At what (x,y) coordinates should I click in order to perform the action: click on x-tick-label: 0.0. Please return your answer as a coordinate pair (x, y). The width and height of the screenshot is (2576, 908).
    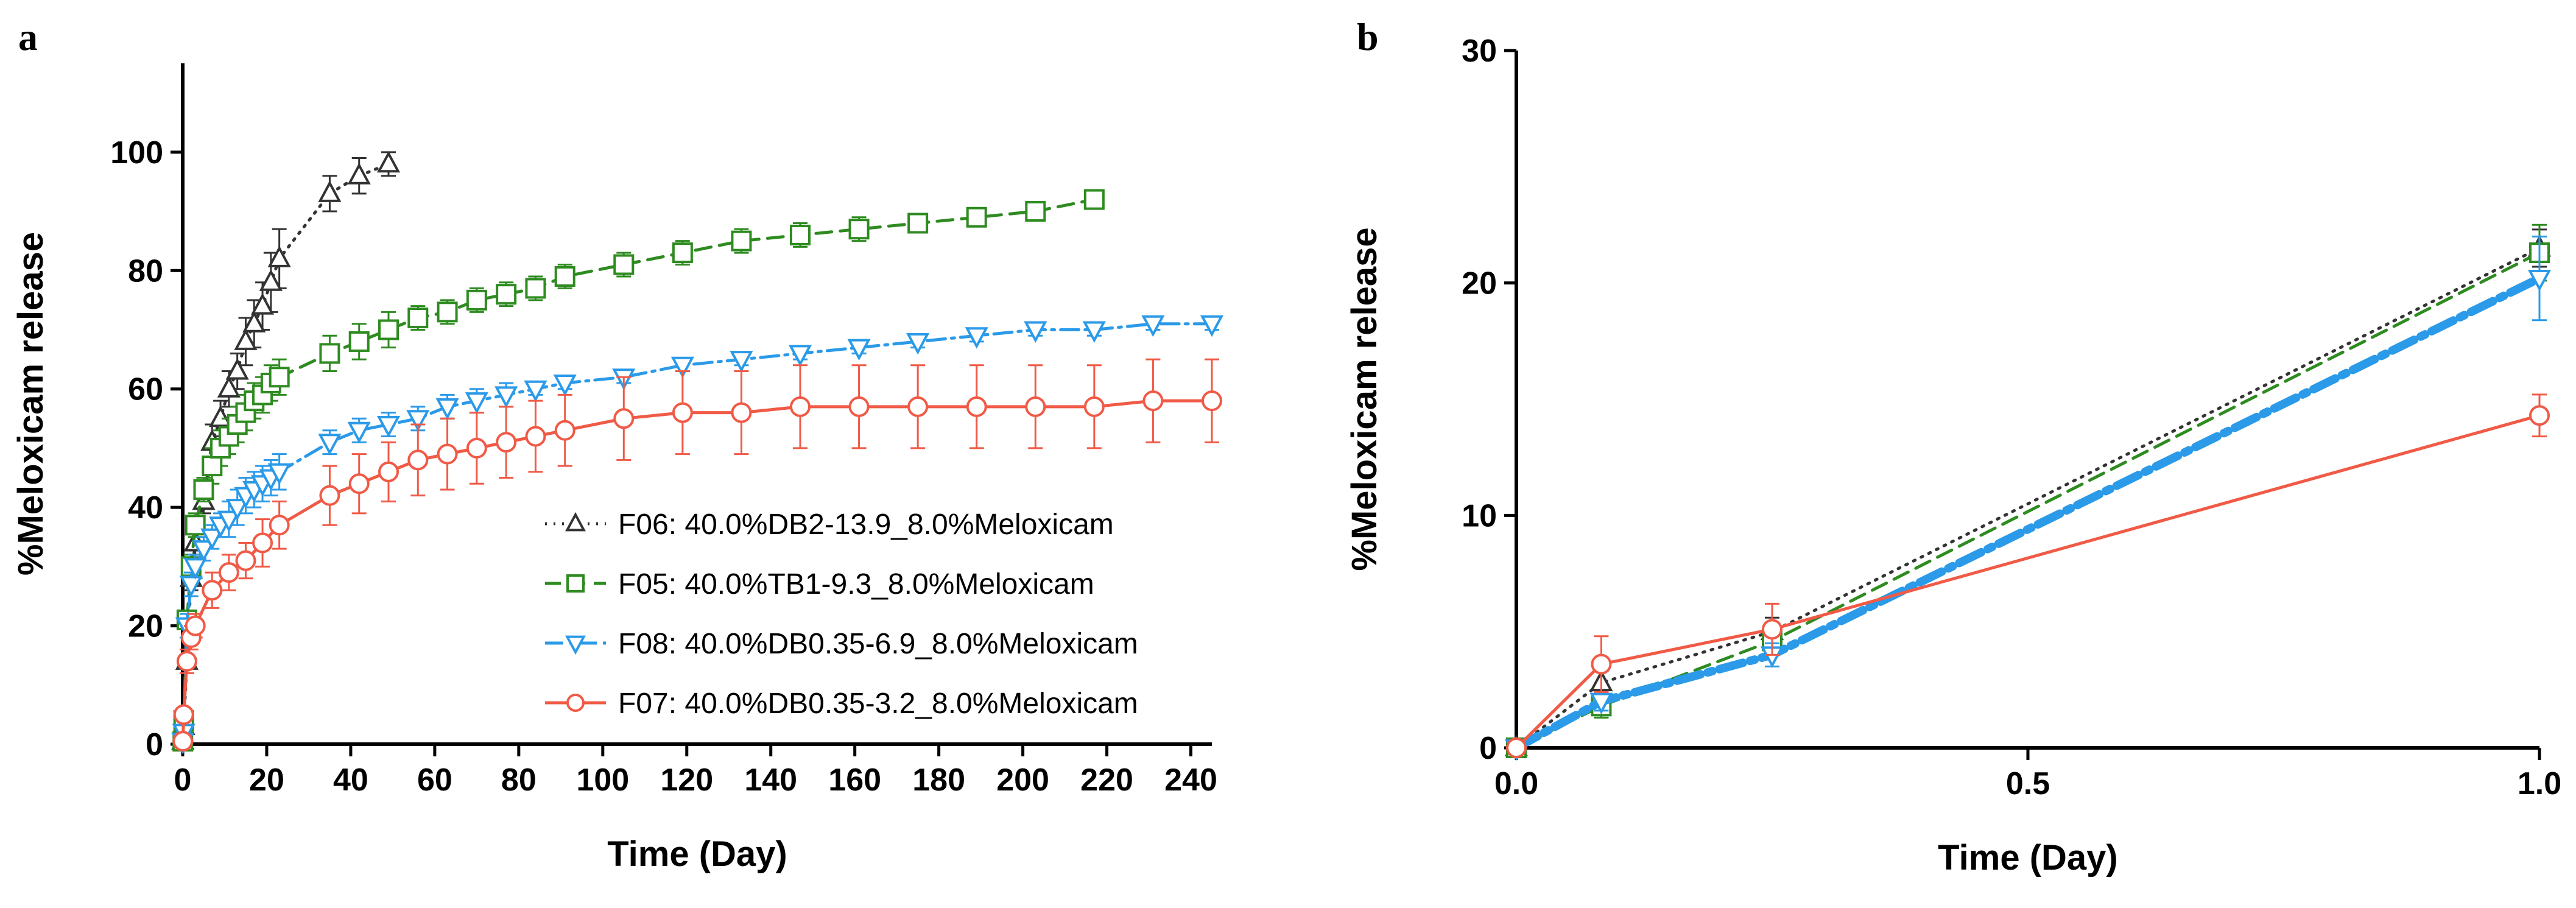
    Looking at the image, I should click on (1516, 783).